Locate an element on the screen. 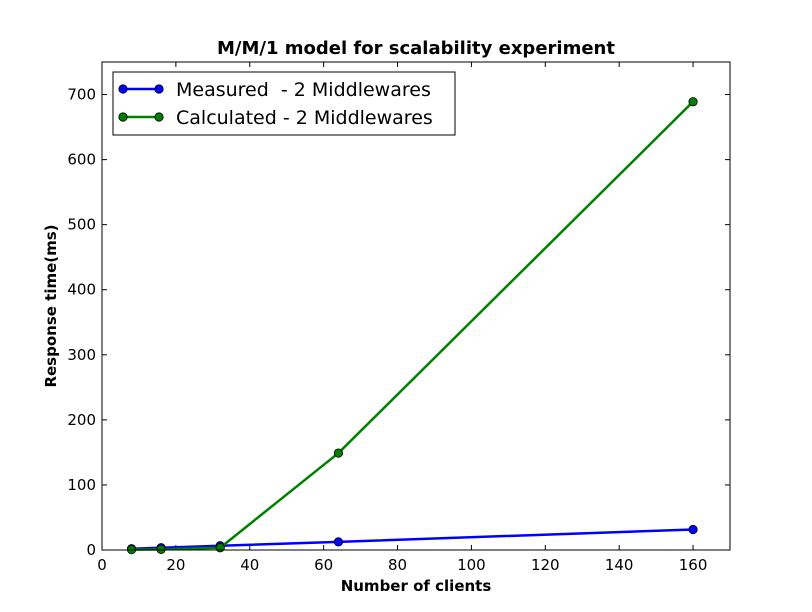  x-tick-label-0: 0 is located at coordinates (102, 565).